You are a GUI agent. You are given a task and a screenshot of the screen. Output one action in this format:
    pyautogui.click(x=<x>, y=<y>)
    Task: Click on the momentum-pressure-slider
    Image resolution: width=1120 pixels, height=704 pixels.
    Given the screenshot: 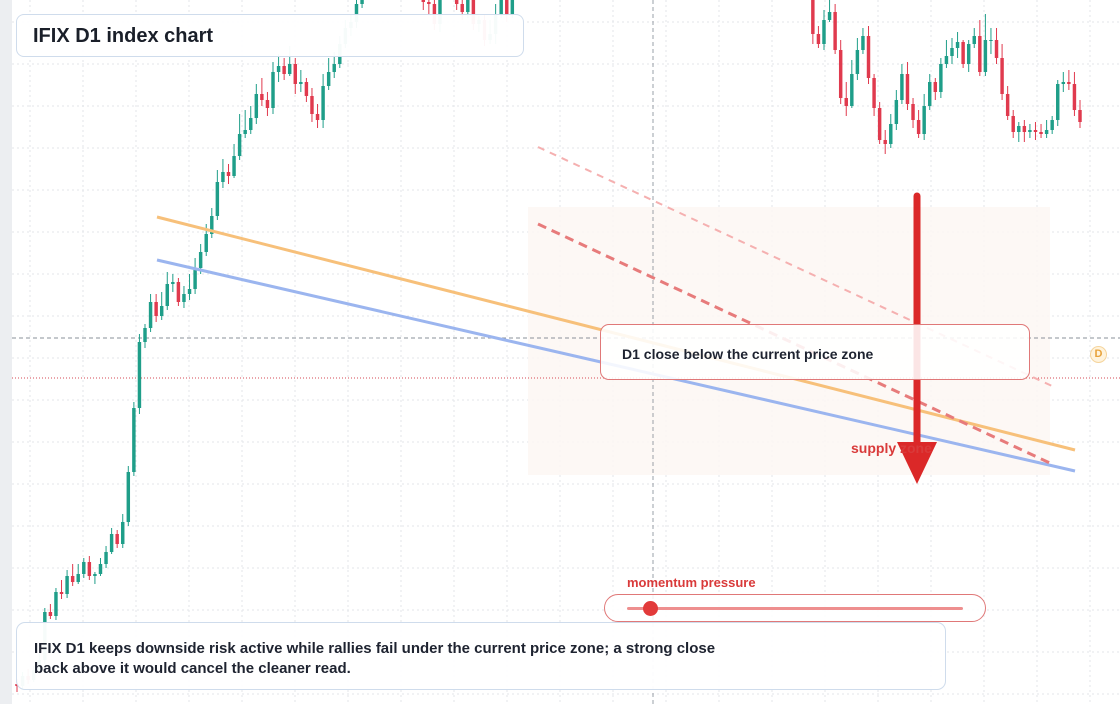 What is the action you would take?
    pyautogui.click(x=795, y=608)
    